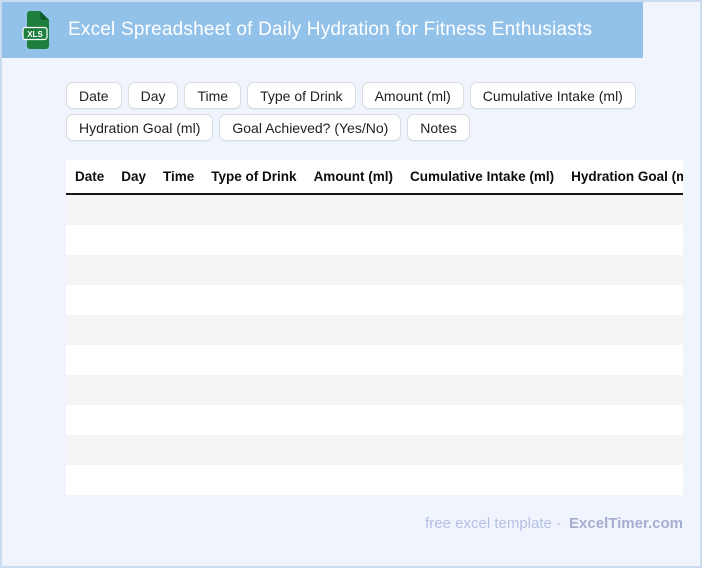  Describe the element at coordinates (94, 95) in the screenshot. I see `chip-date: Date` at that location.